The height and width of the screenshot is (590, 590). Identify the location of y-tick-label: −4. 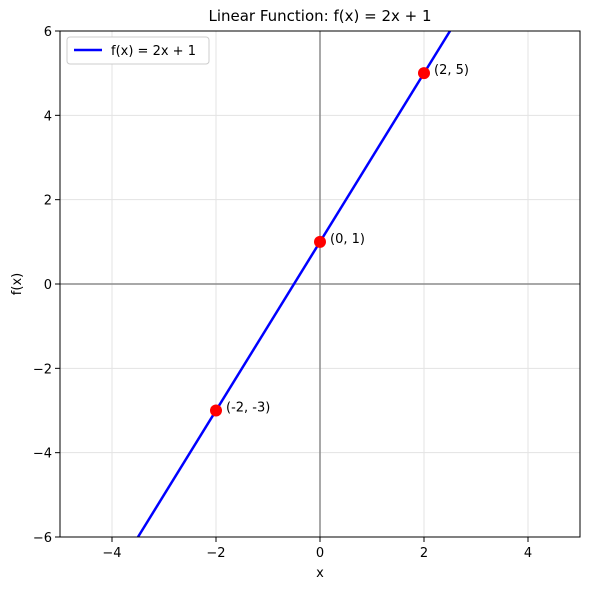
(42, 454).